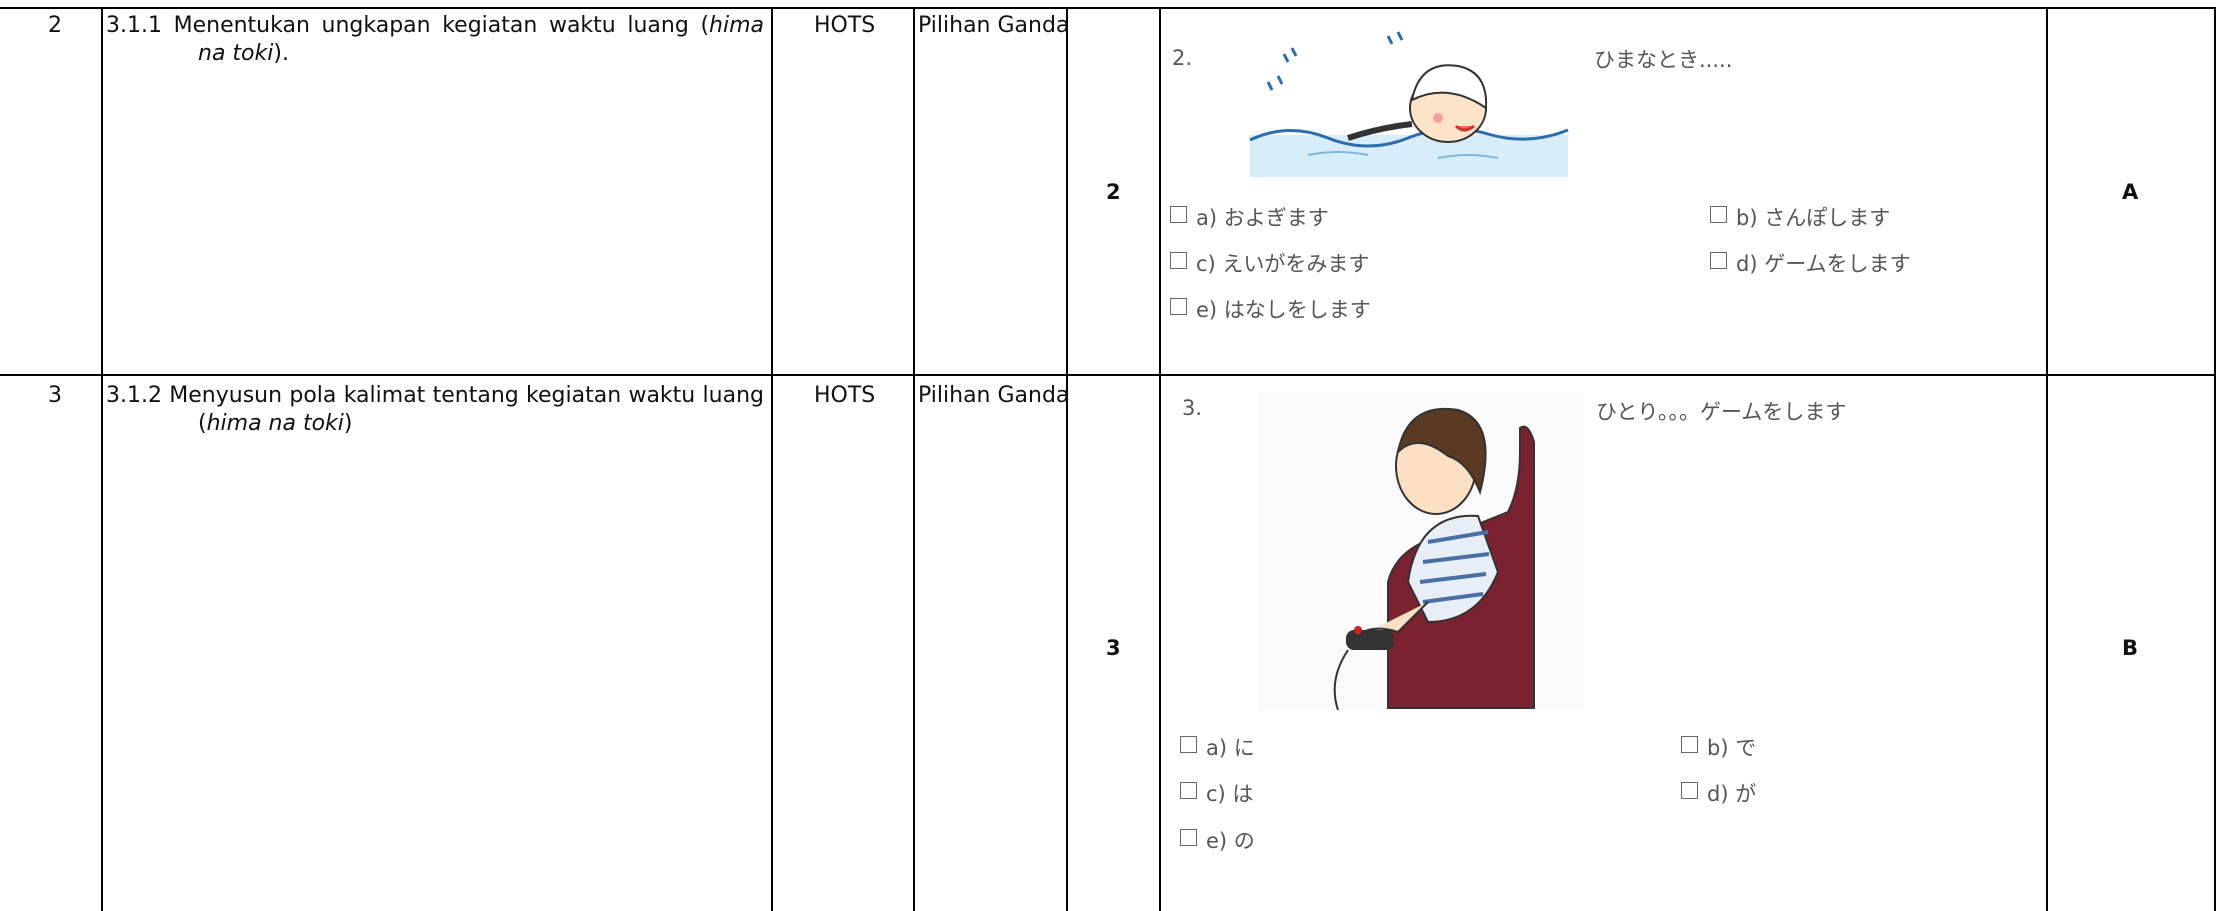 This screenshot has height=911, width=2216. I want to click on gamer-illustration, so click(1421, 551).